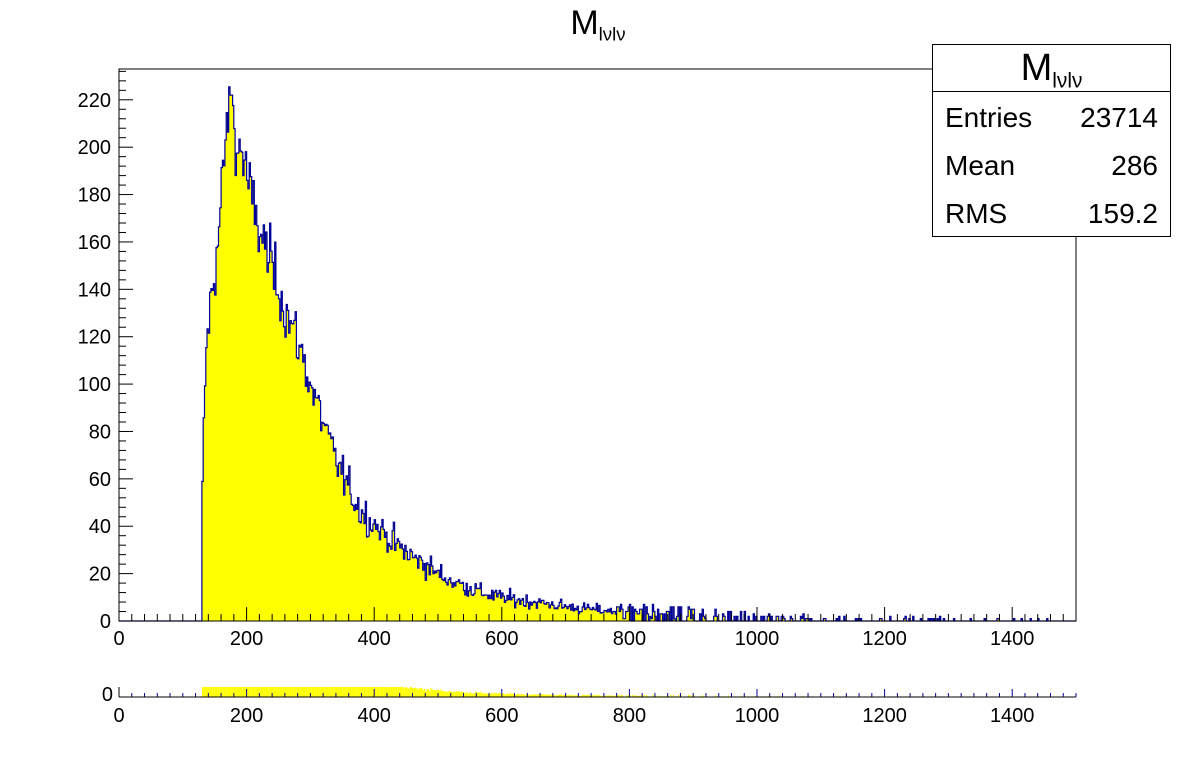 This screenshot has height=774, width=1196. I want to click on stats-row-mean: Mean 286, so click(1051, 164).